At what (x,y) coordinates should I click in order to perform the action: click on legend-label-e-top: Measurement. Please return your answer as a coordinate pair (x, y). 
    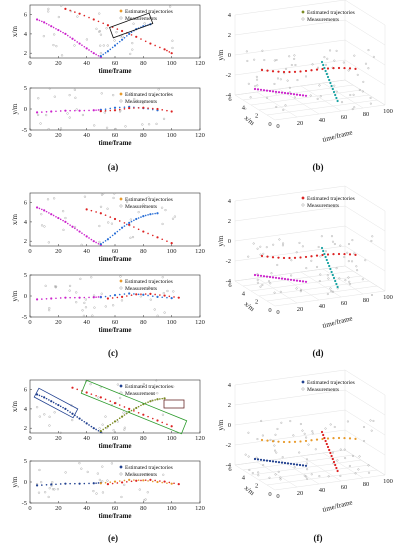
    Looking at the image, I should click on (140, 394).